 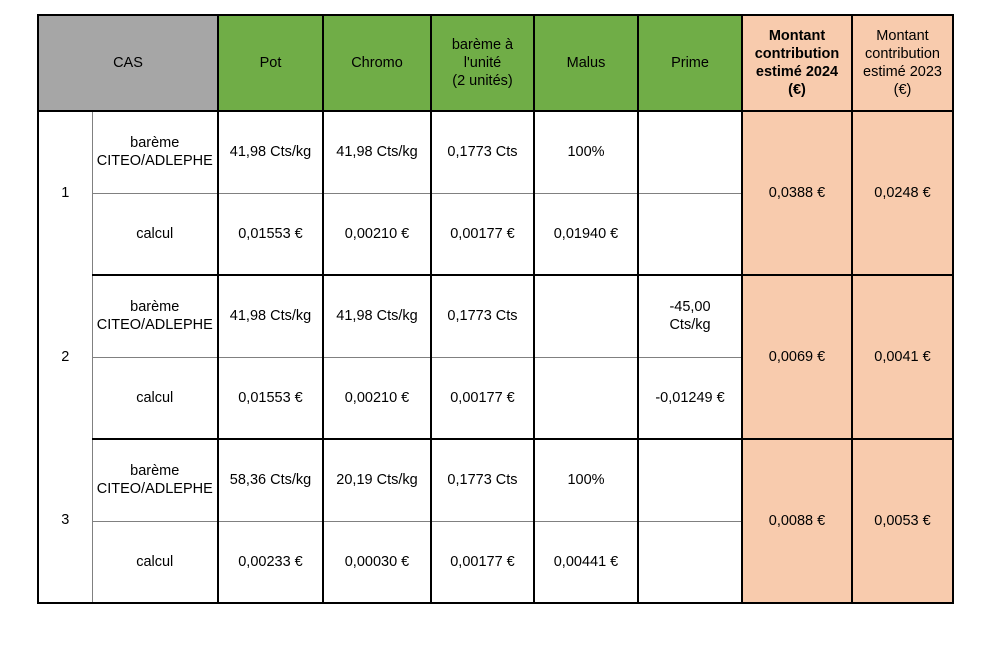 What do you see at coordinates (585, 63) in the screenshot?
I see `header-cell-malus: Malus` at bounding box center [585, 63].